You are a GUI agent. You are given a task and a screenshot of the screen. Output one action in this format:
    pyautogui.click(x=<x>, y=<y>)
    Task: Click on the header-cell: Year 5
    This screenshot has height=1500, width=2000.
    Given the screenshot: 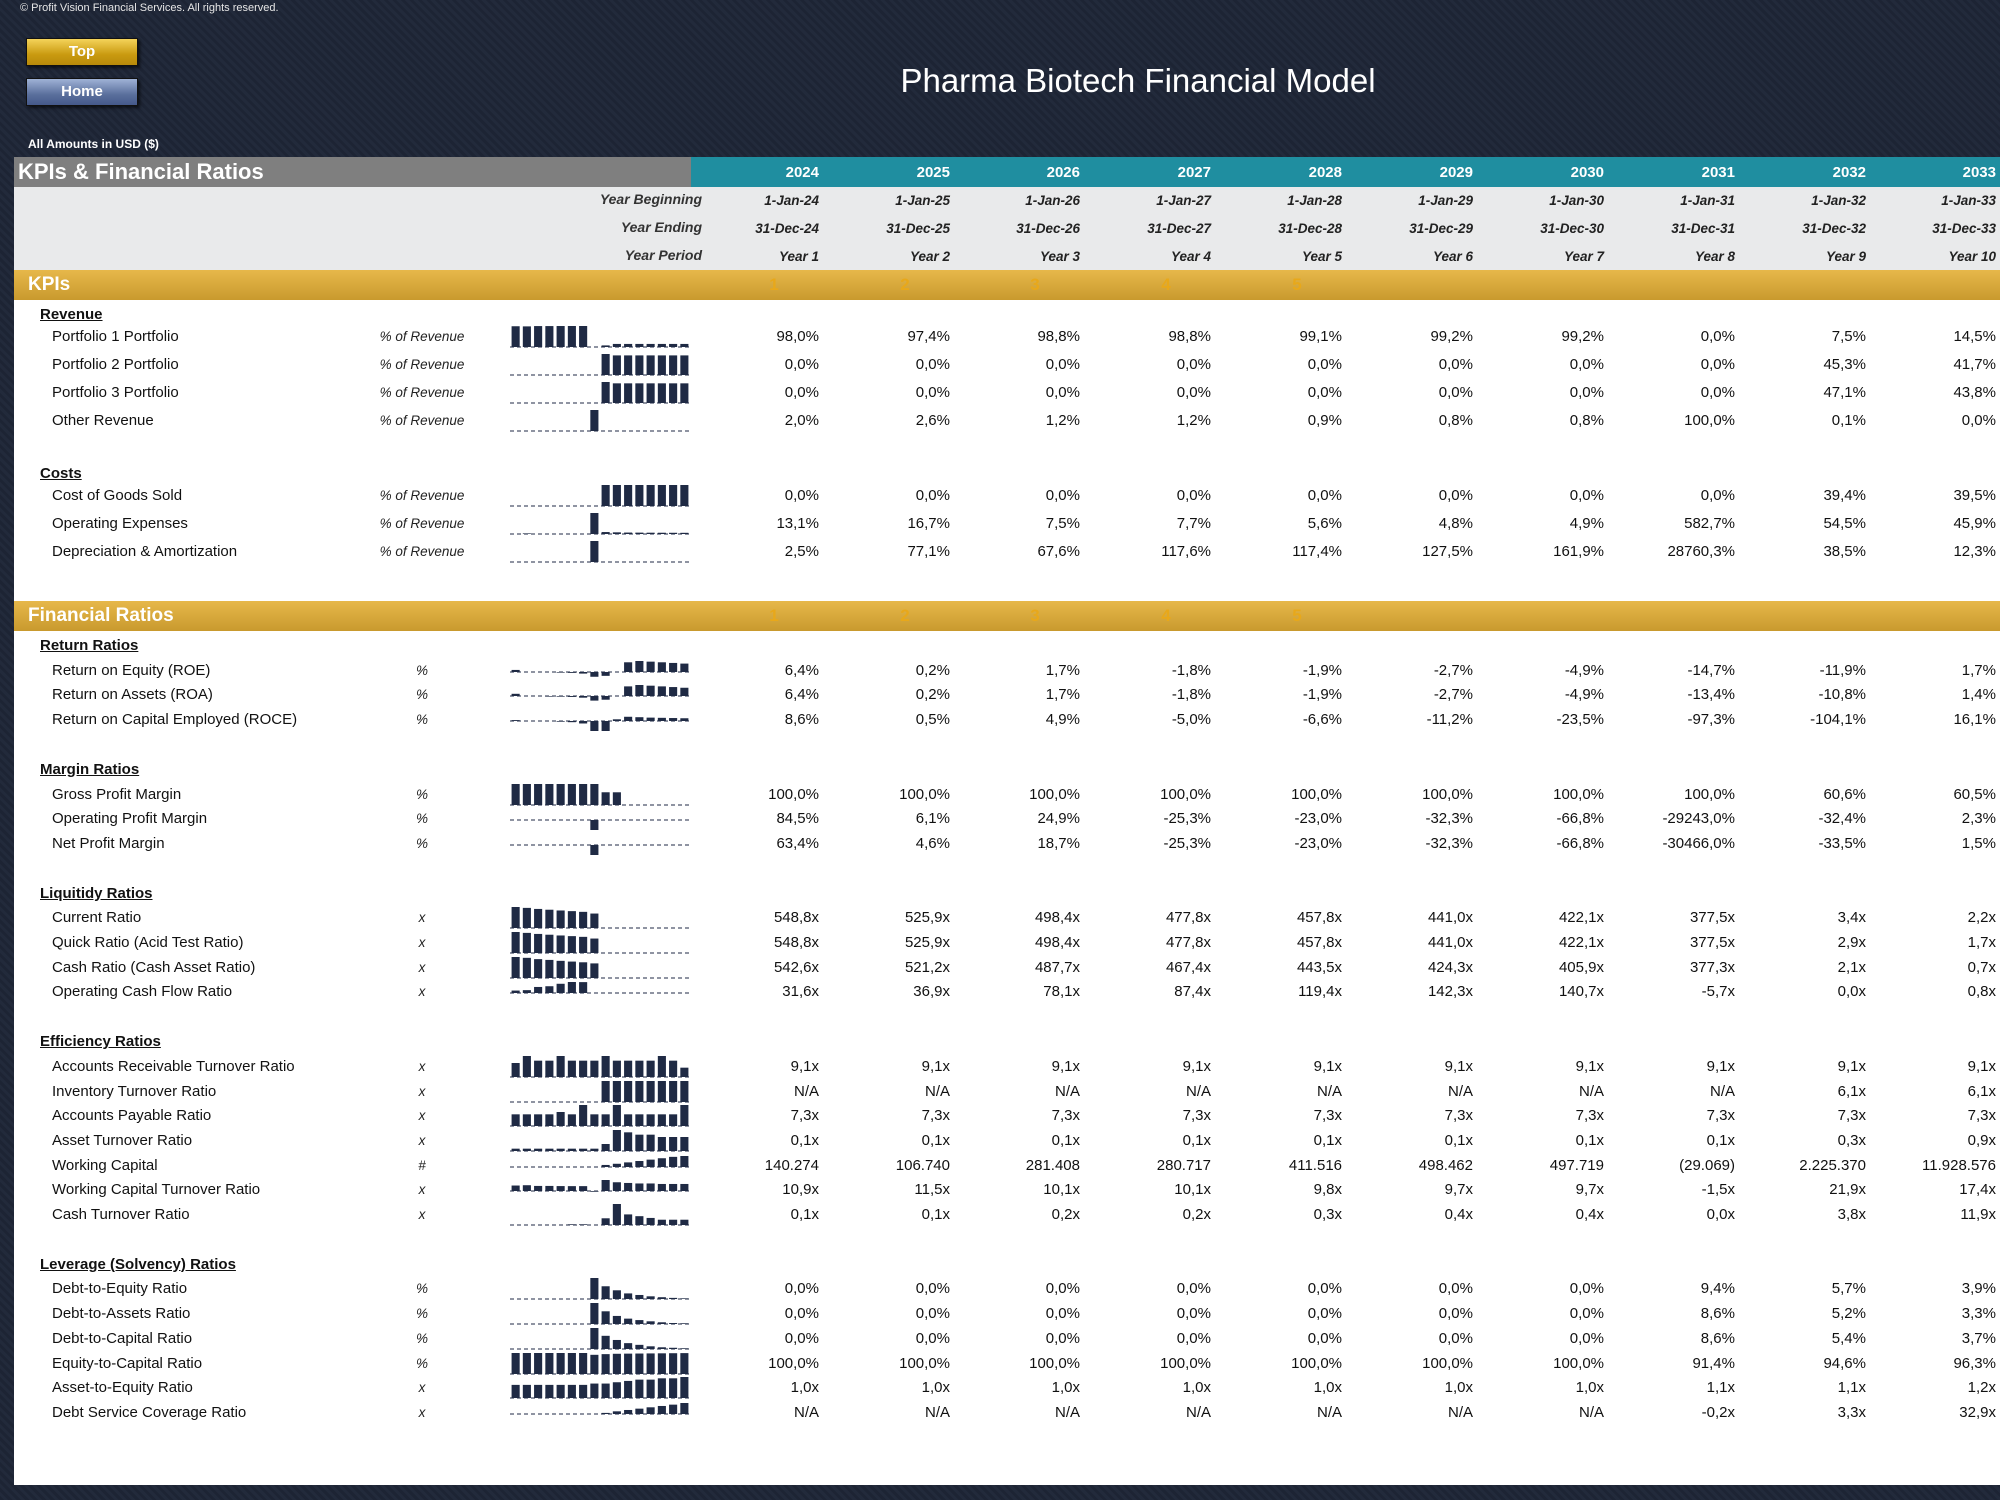 What is the action you would take?
    pyautogui.click(x=1321, y=256)
    